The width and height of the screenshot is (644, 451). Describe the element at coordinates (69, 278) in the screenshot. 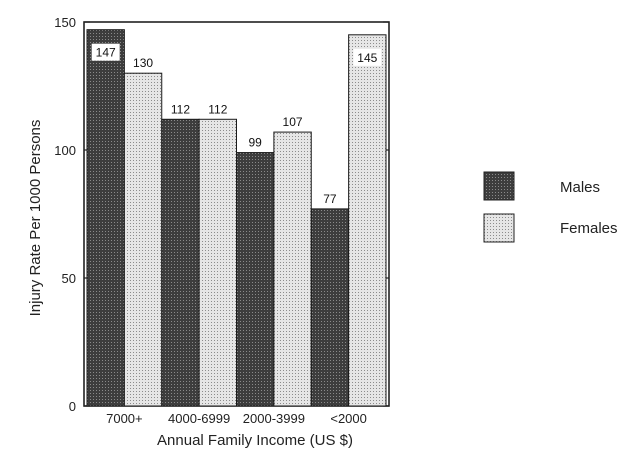

I see `y-tick-label: 50` at that location.